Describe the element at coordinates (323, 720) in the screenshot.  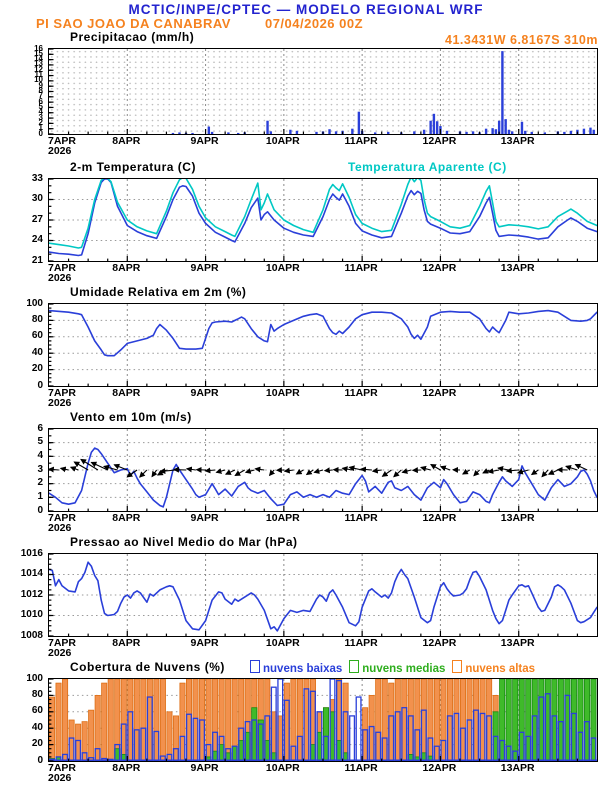
I see `cloud-cover-plot` at that location.